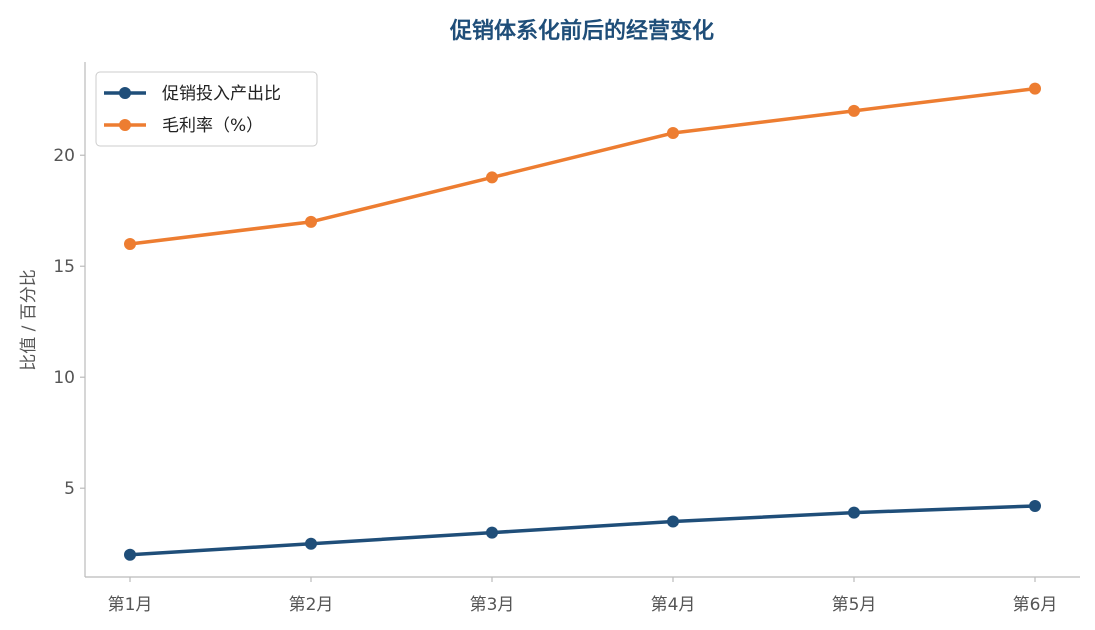  Describe the element at coordinates (206, 109) in the screenshot. I see `legend-box` at that location.